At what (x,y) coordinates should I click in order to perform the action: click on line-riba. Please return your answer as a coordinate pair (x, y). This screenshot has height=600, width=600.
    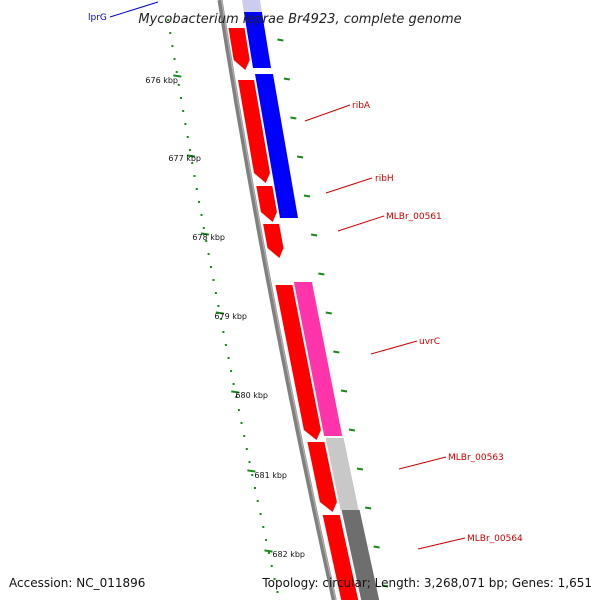
    Looking at the image, I should click on (327, 113).